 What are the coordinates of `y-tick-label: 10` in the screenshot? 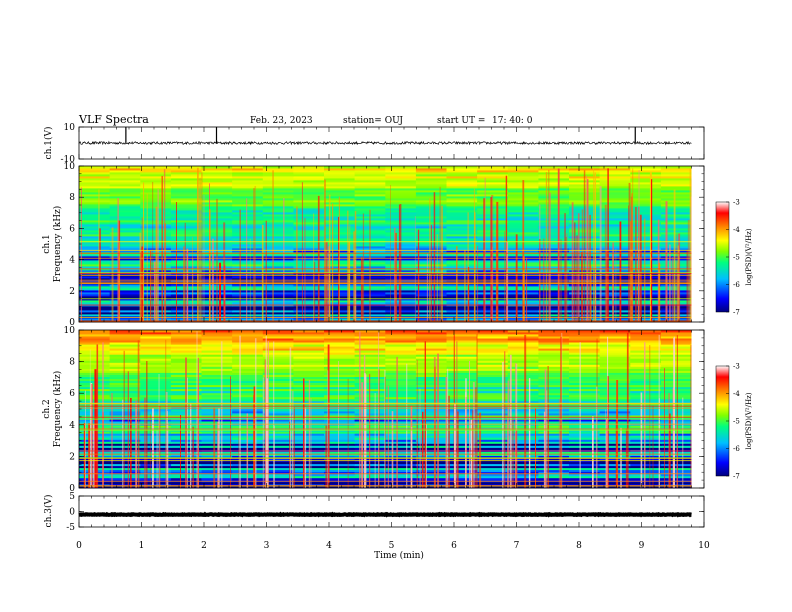 It's located at (70, 128).